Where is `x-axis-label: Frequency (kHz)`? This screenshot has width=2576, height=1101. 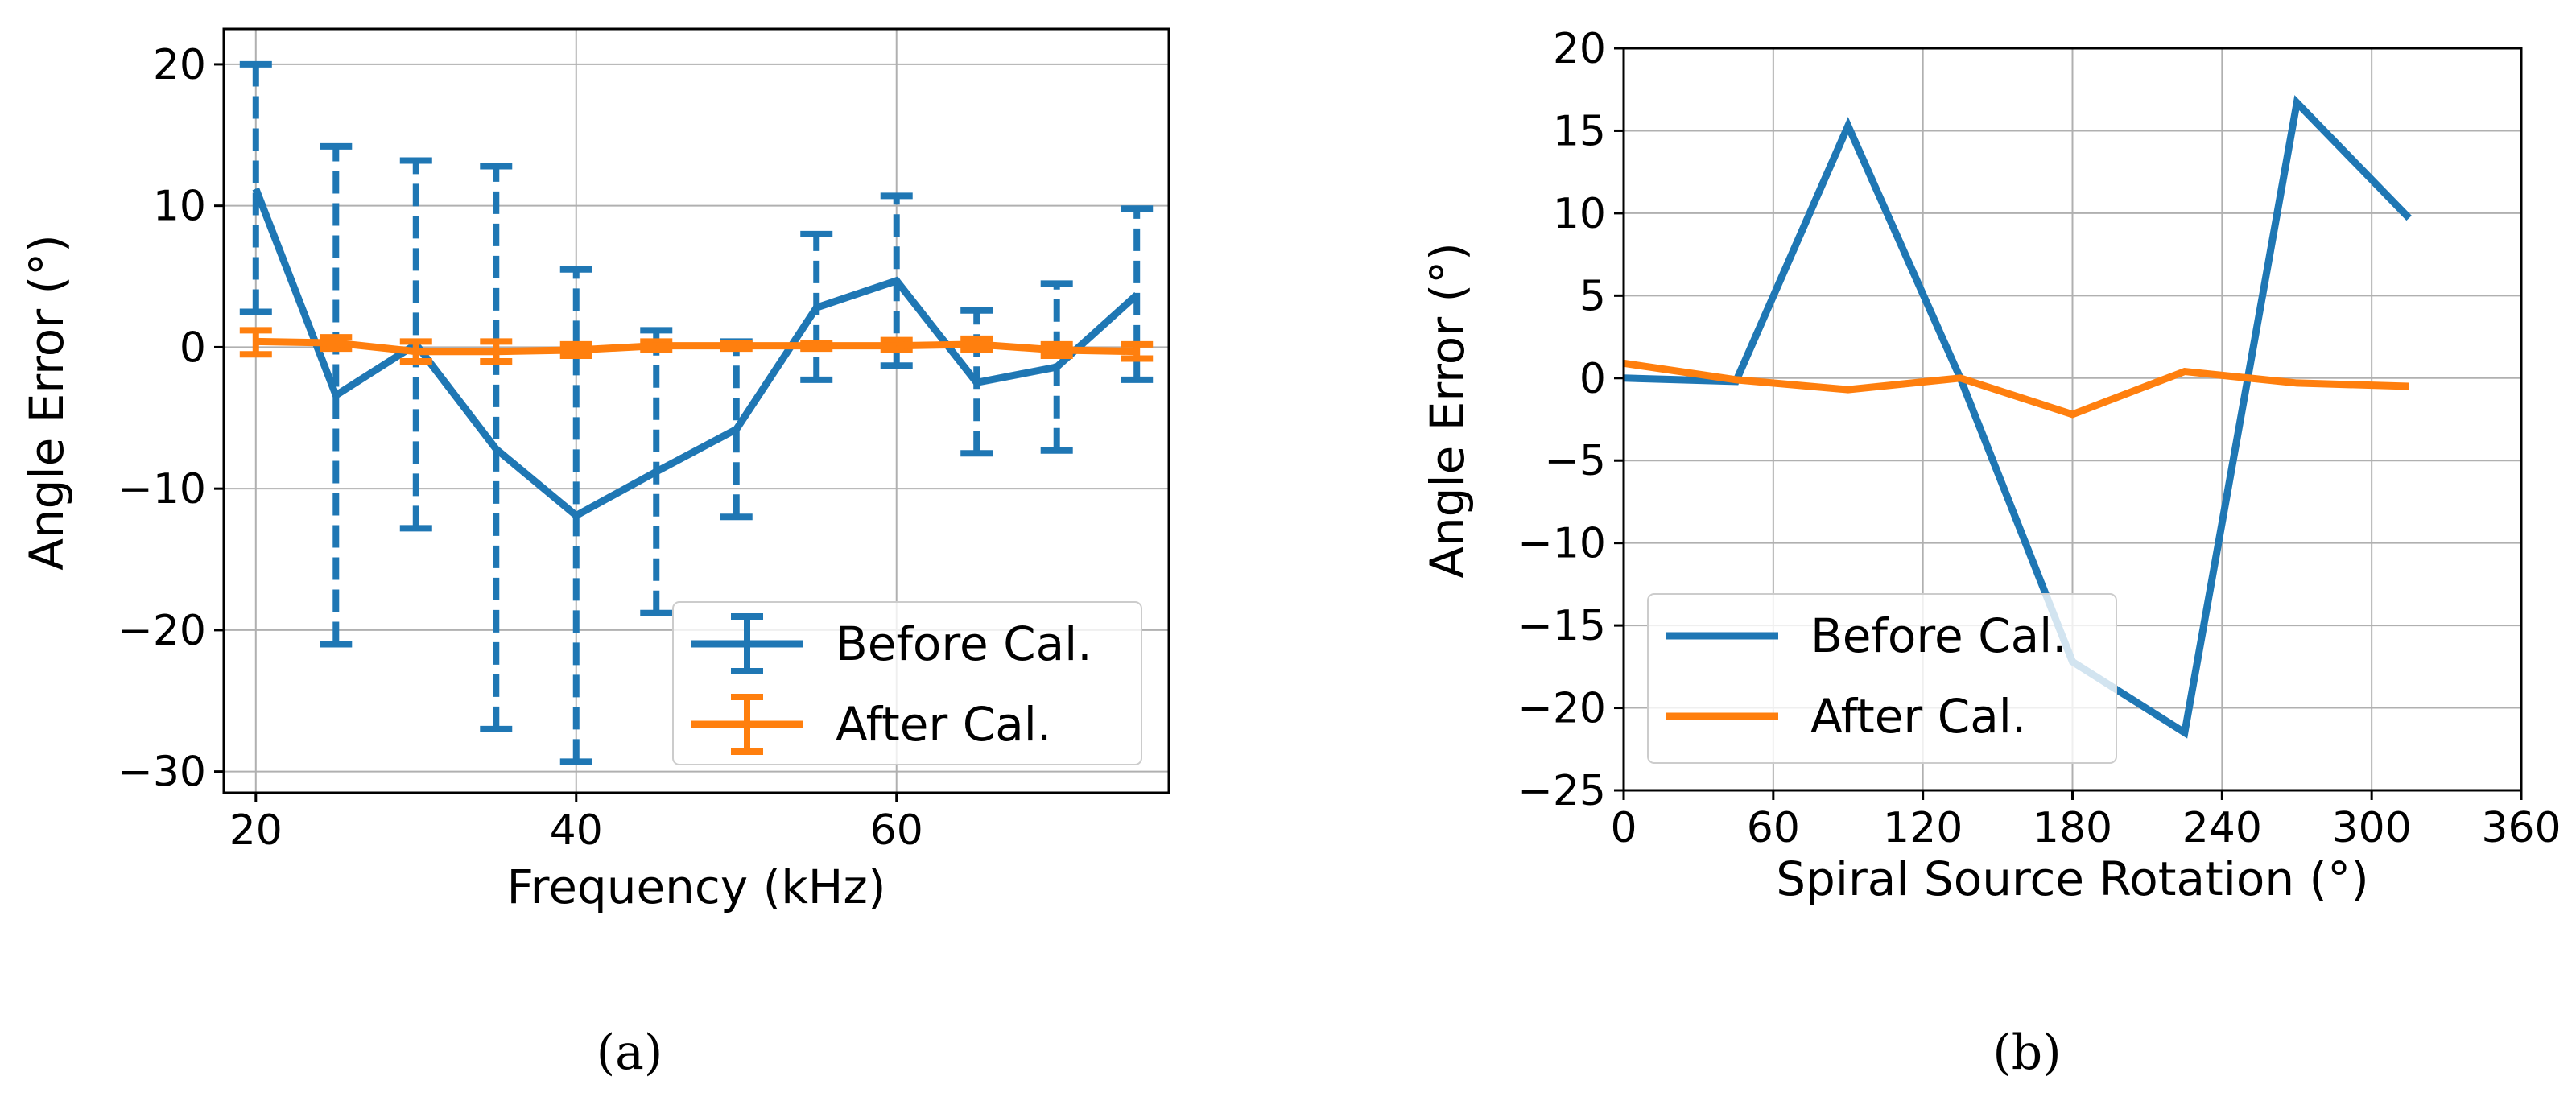 x-axis-label: Frequency (kHz) is located at coordinates (696, 887).